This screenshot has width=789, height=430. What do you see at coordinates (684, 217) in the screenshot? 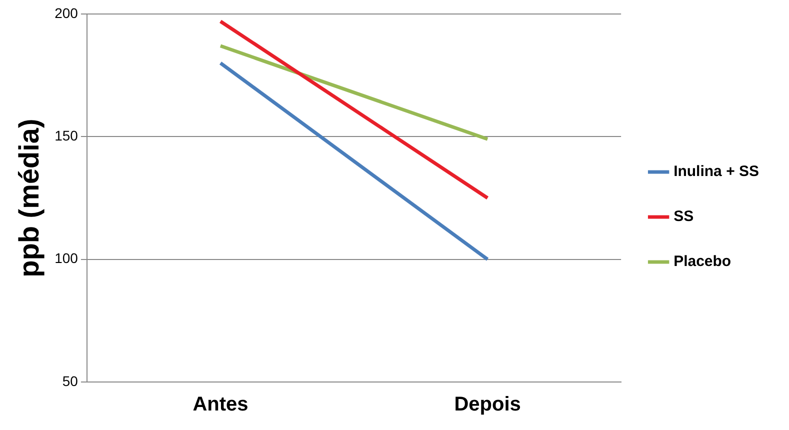
I see `legend-label: SS` at bounding box center [684, 217].